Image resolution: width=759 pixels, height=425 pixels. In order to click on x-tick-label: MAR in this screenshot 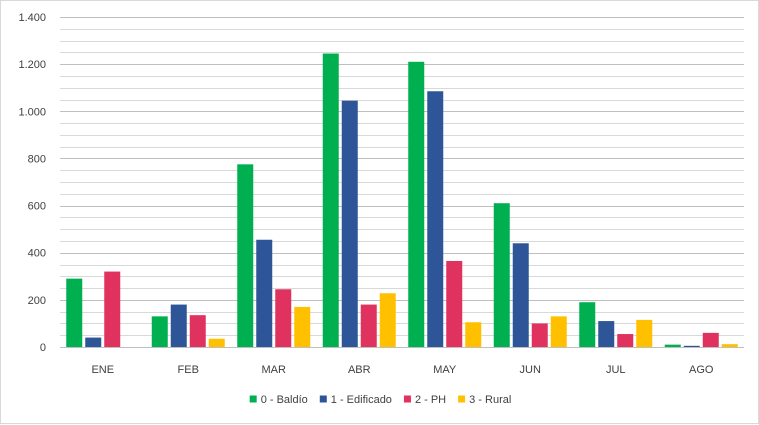, I will do `click(274, 370)`.